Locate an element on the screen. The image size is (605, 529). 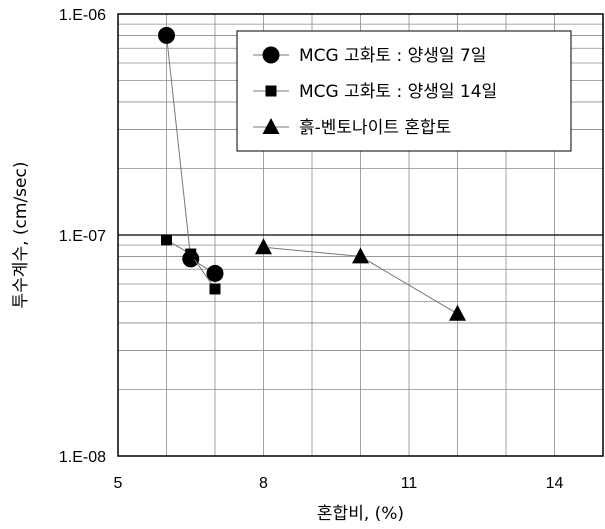
legend-label: MCG 고화토 : 양생일 14일 is located at coordinates (398, 92).